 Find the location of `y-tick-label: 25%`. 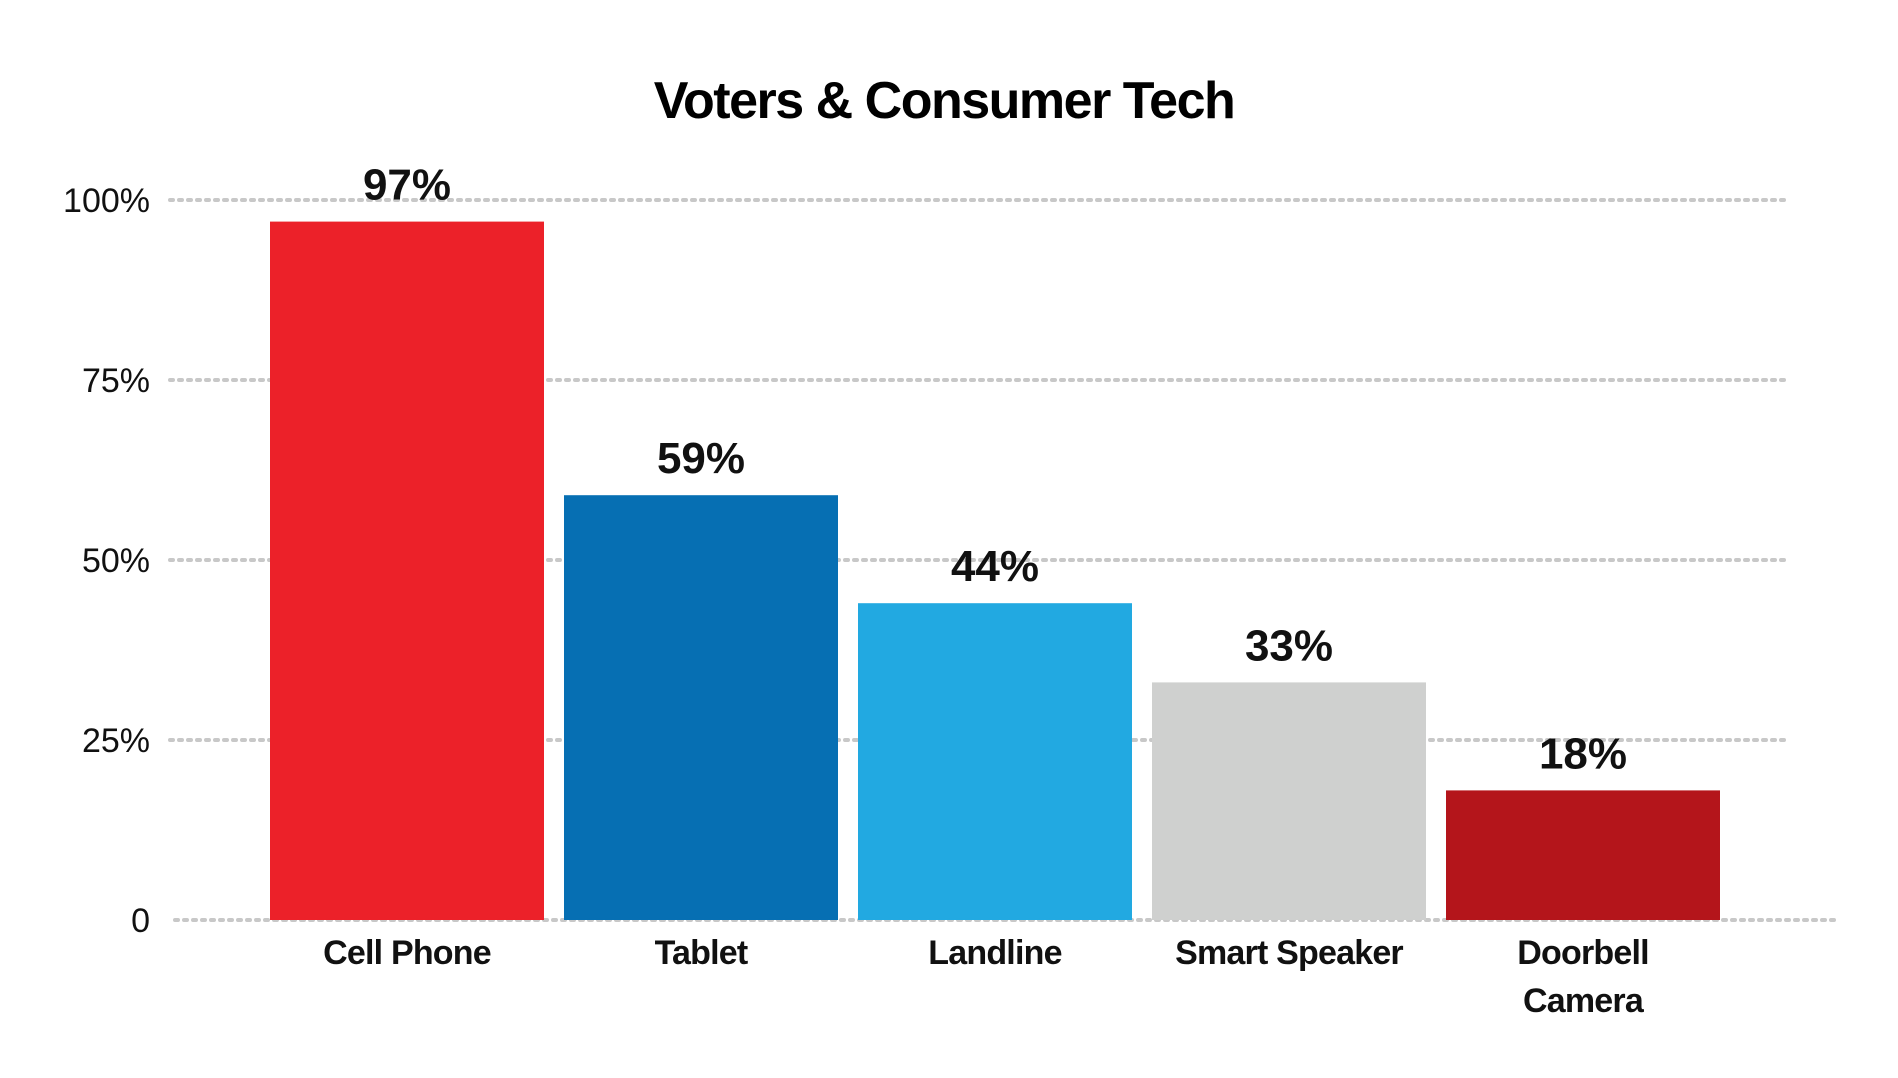

y-tick-label: 25% is located at coordinates (116, 741).